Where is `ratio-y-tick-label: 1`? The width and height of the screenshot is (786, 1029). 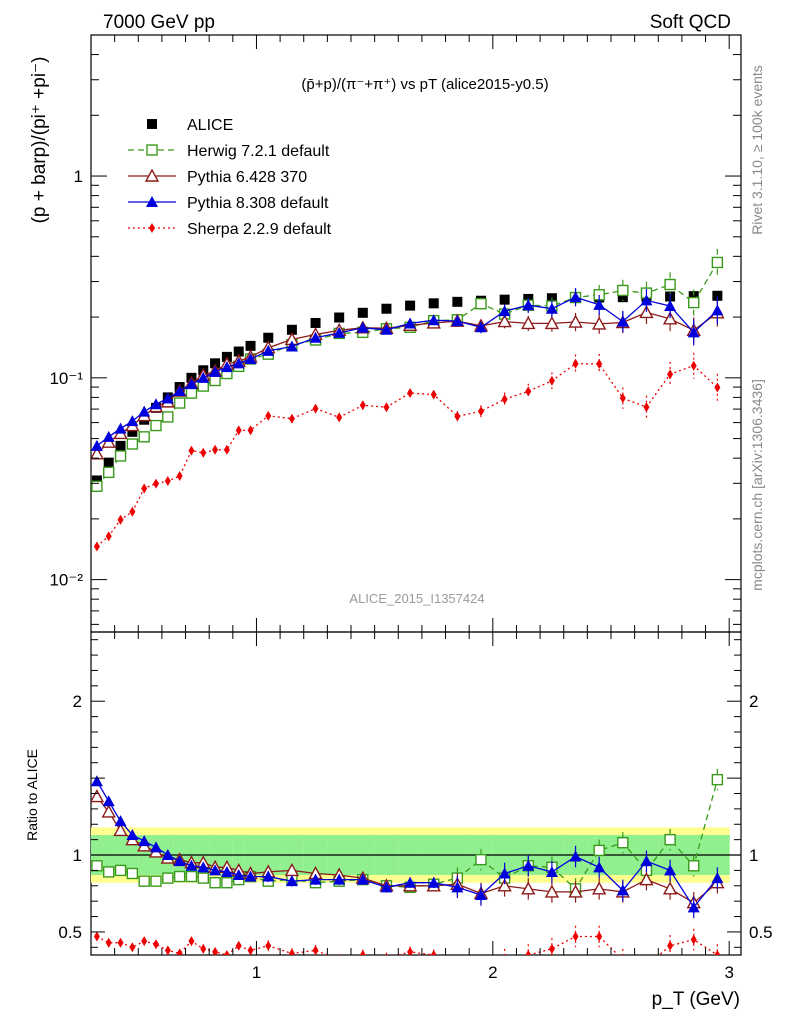
ratio-y-tick-label: 1 is located at coordinates (77, 855).